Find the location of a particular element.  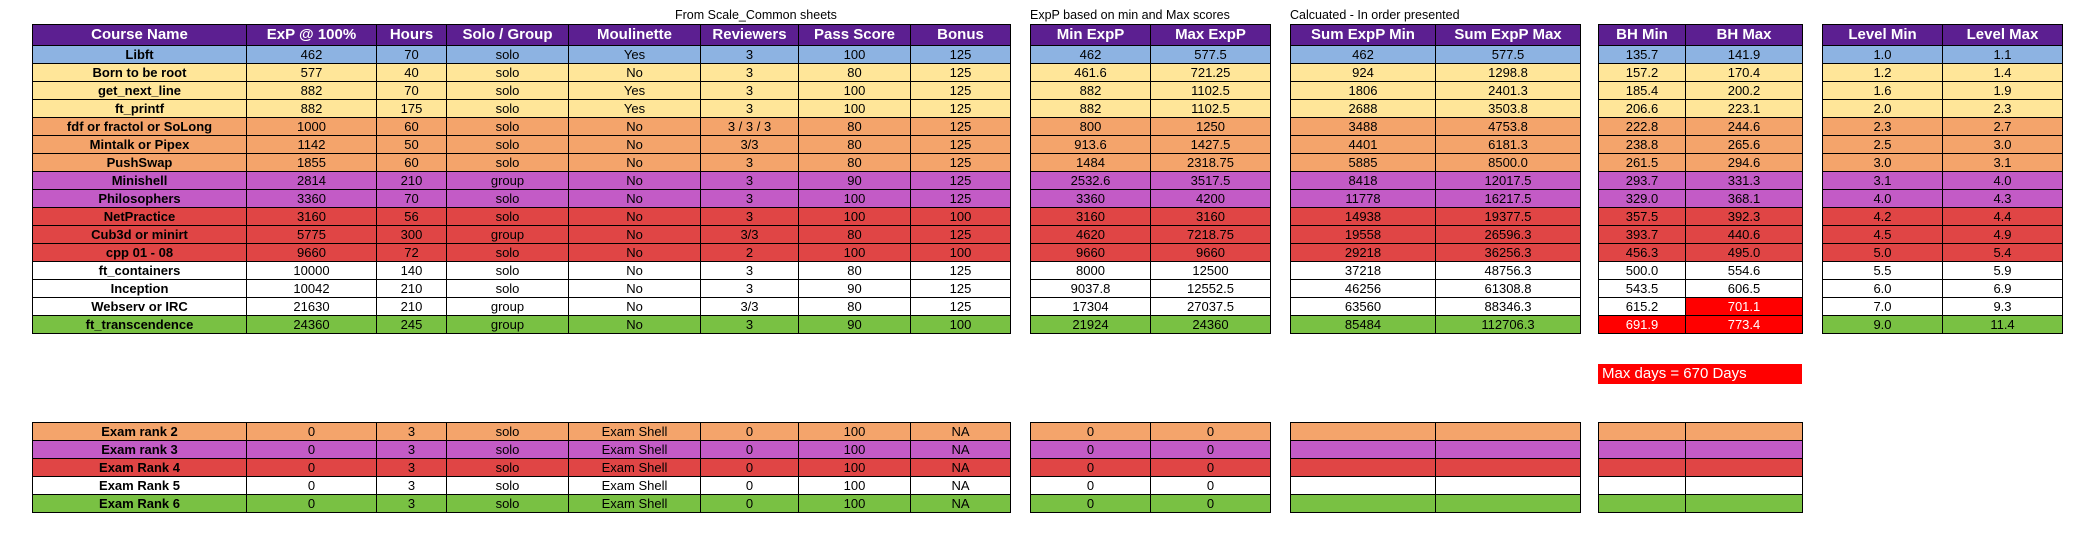

table-row: 461.6 721.25 is located at coordinates (1150, 72).